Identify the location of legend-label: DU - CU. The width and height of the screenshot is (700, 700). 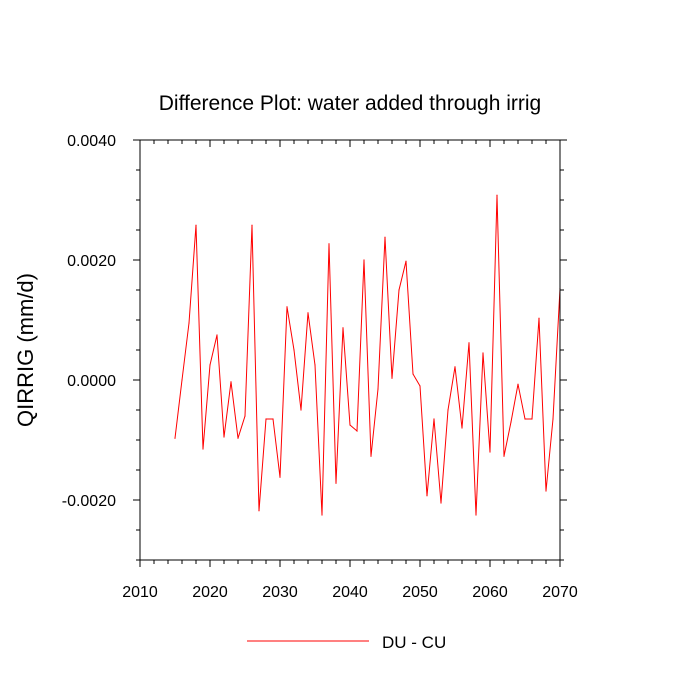
(414, 642).